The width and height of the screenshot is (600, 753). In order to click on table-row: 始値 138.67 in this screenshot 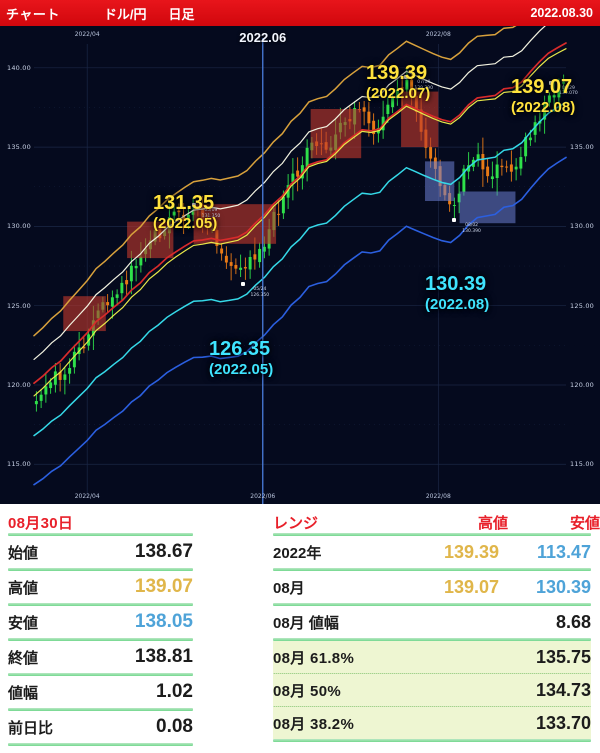, I will do `click(100, 552)`.